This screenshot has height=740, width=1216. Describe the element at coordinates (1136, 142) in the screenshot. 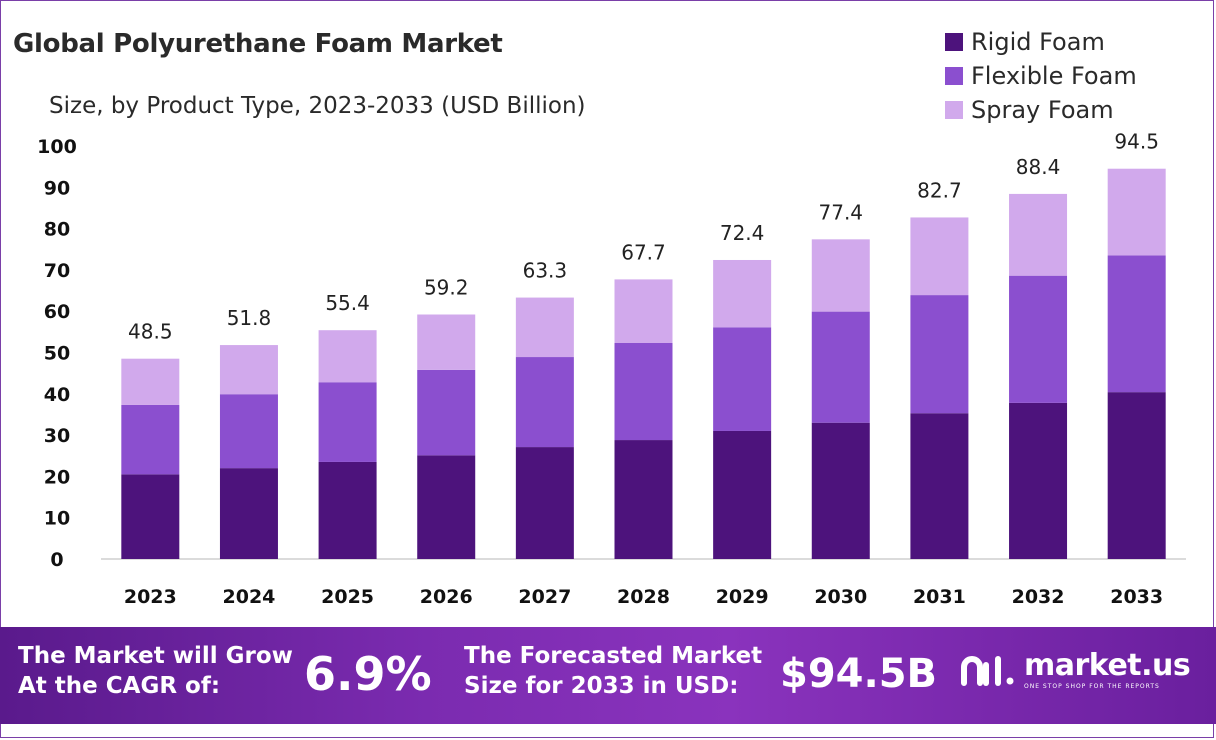

I see `bar-total-label: 94.5` at that location.